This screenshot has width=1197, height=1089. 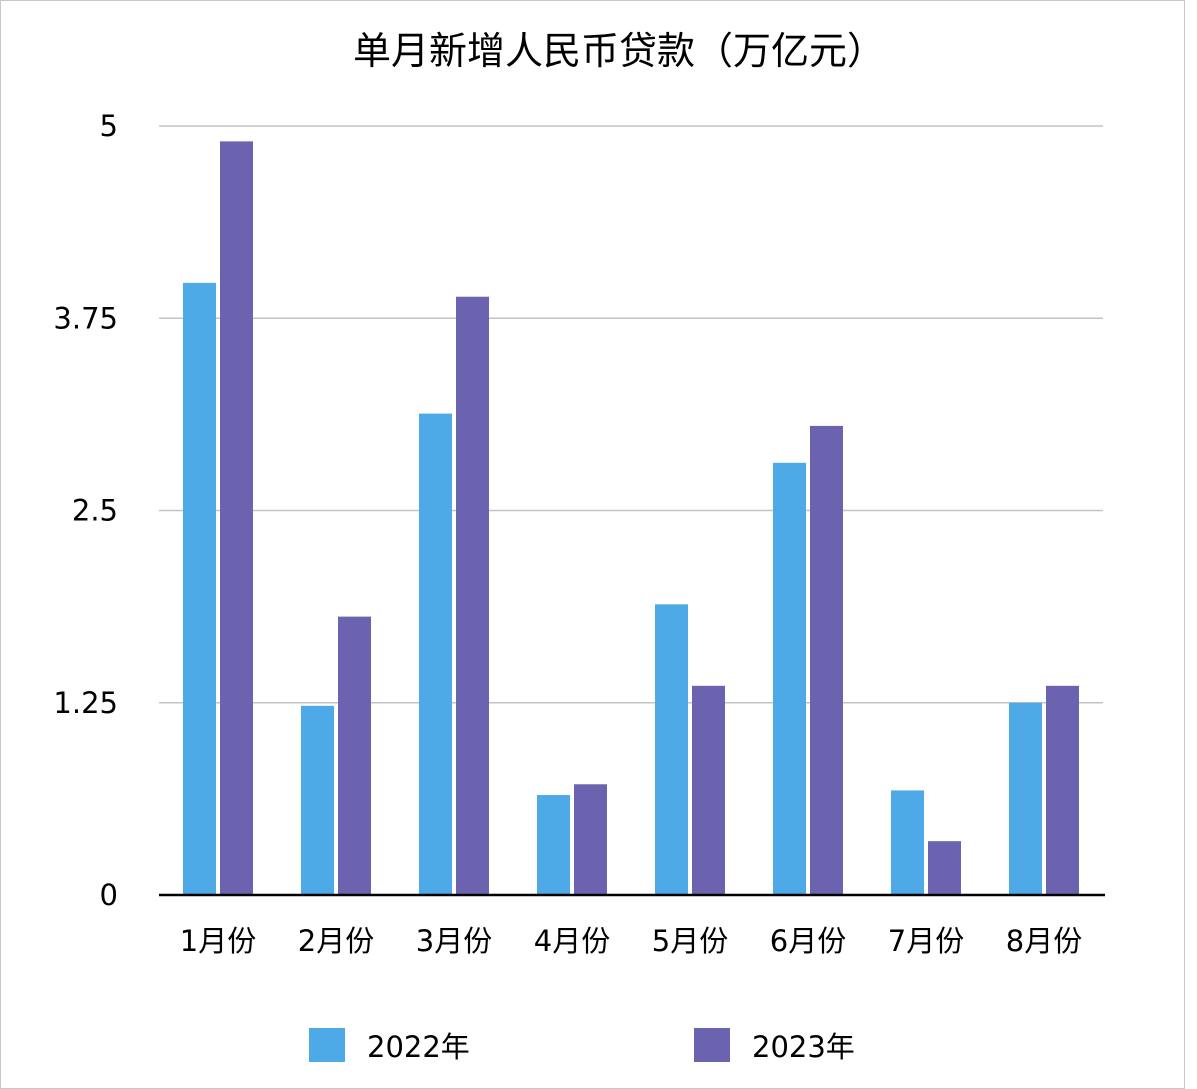 What do you see at coordinates (85, 703) in the screenshot?
I see `y-tick-label: 1.25` at bounding box center [85, 703].